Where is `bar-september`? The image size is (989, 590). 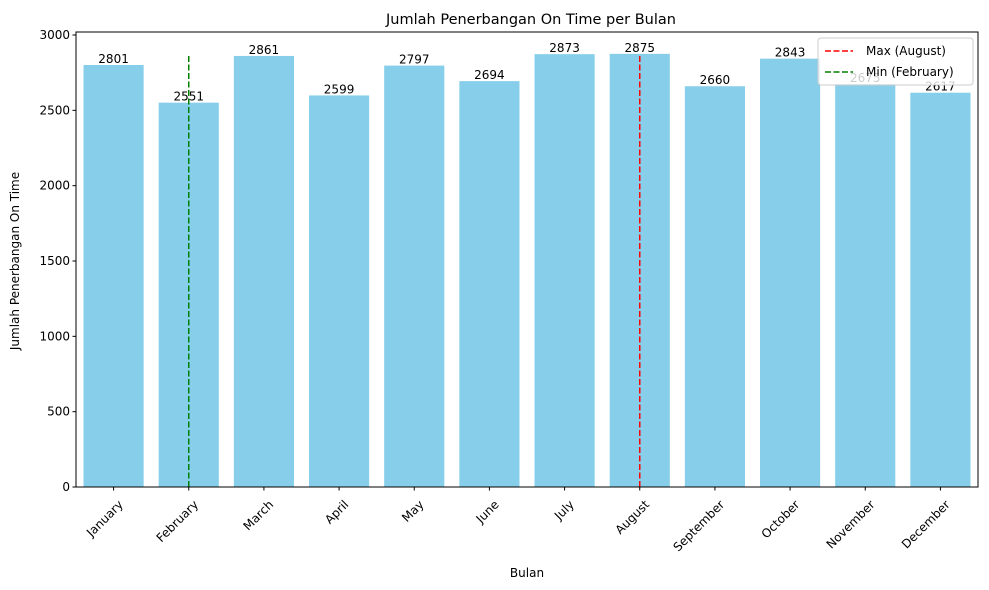 bar-september is located at coordinates (714, 287).